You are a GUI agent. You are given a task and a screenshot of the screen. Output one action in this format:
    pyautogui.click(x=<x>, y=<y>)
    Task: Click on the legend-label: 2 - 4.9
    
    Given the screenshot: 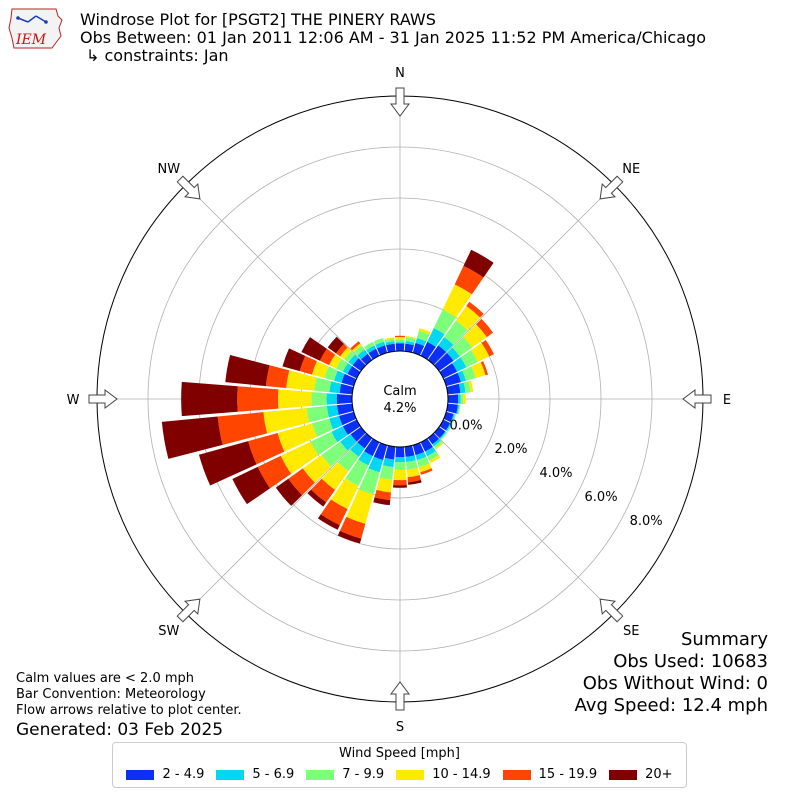 What is the action you would take?
    pyautogui.click(x=183, y=774)
    